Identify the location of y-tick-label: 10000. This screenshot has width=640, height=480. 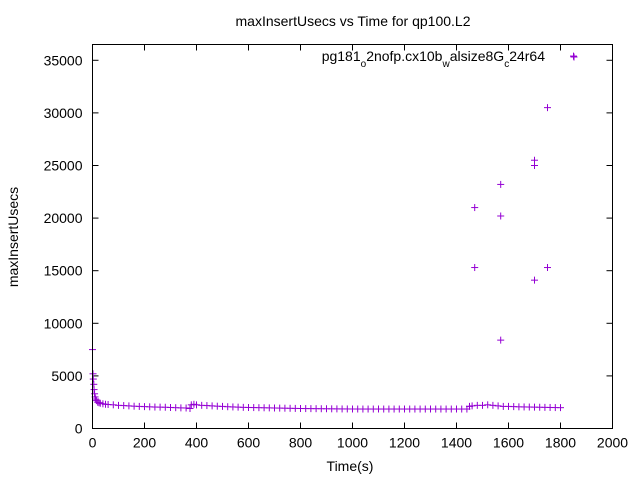
(63, 323).